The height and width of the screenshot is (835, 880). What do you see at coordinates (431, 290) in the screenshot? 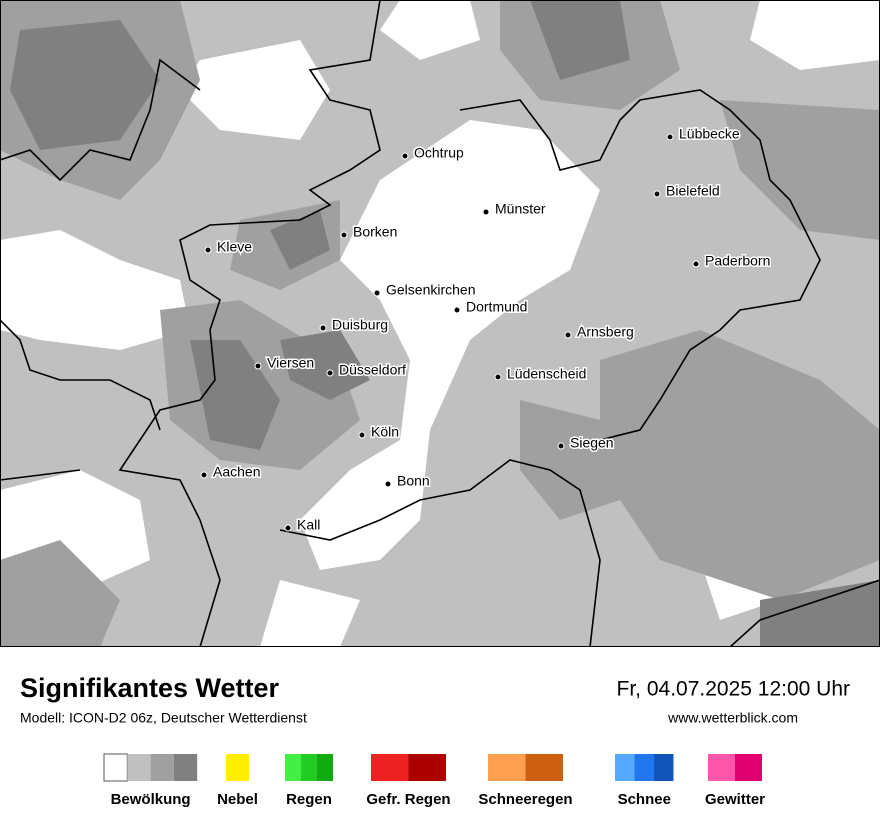
I see `city-label: Gelsenkirchen` at bounding box center [431, 290].